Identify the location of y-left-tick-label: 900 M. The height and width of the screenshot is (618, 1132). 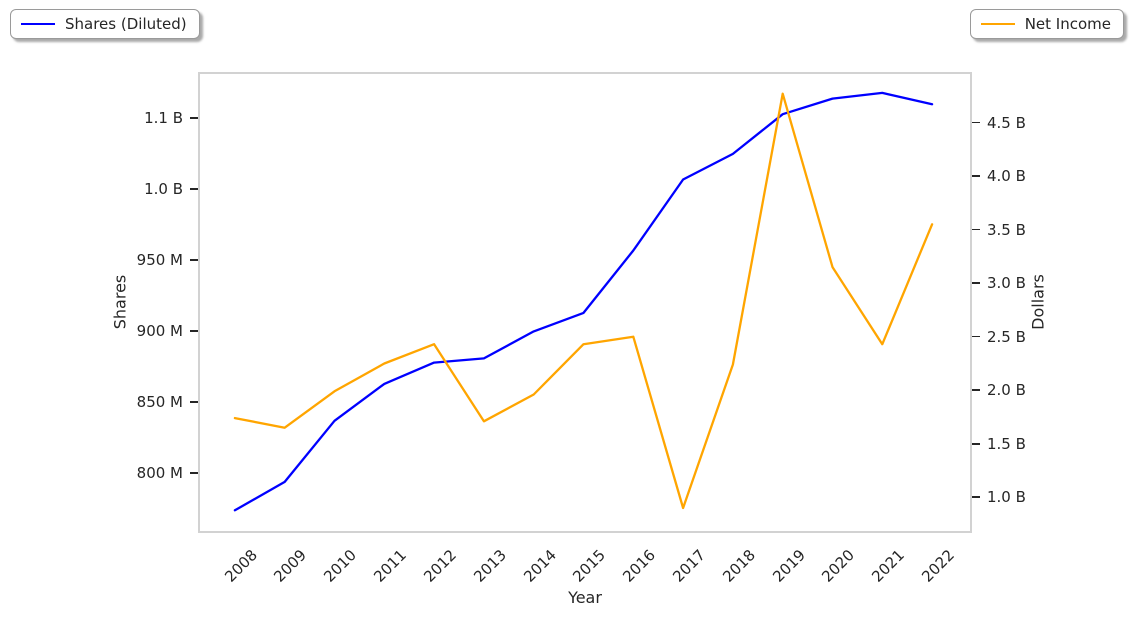
(159, 331).